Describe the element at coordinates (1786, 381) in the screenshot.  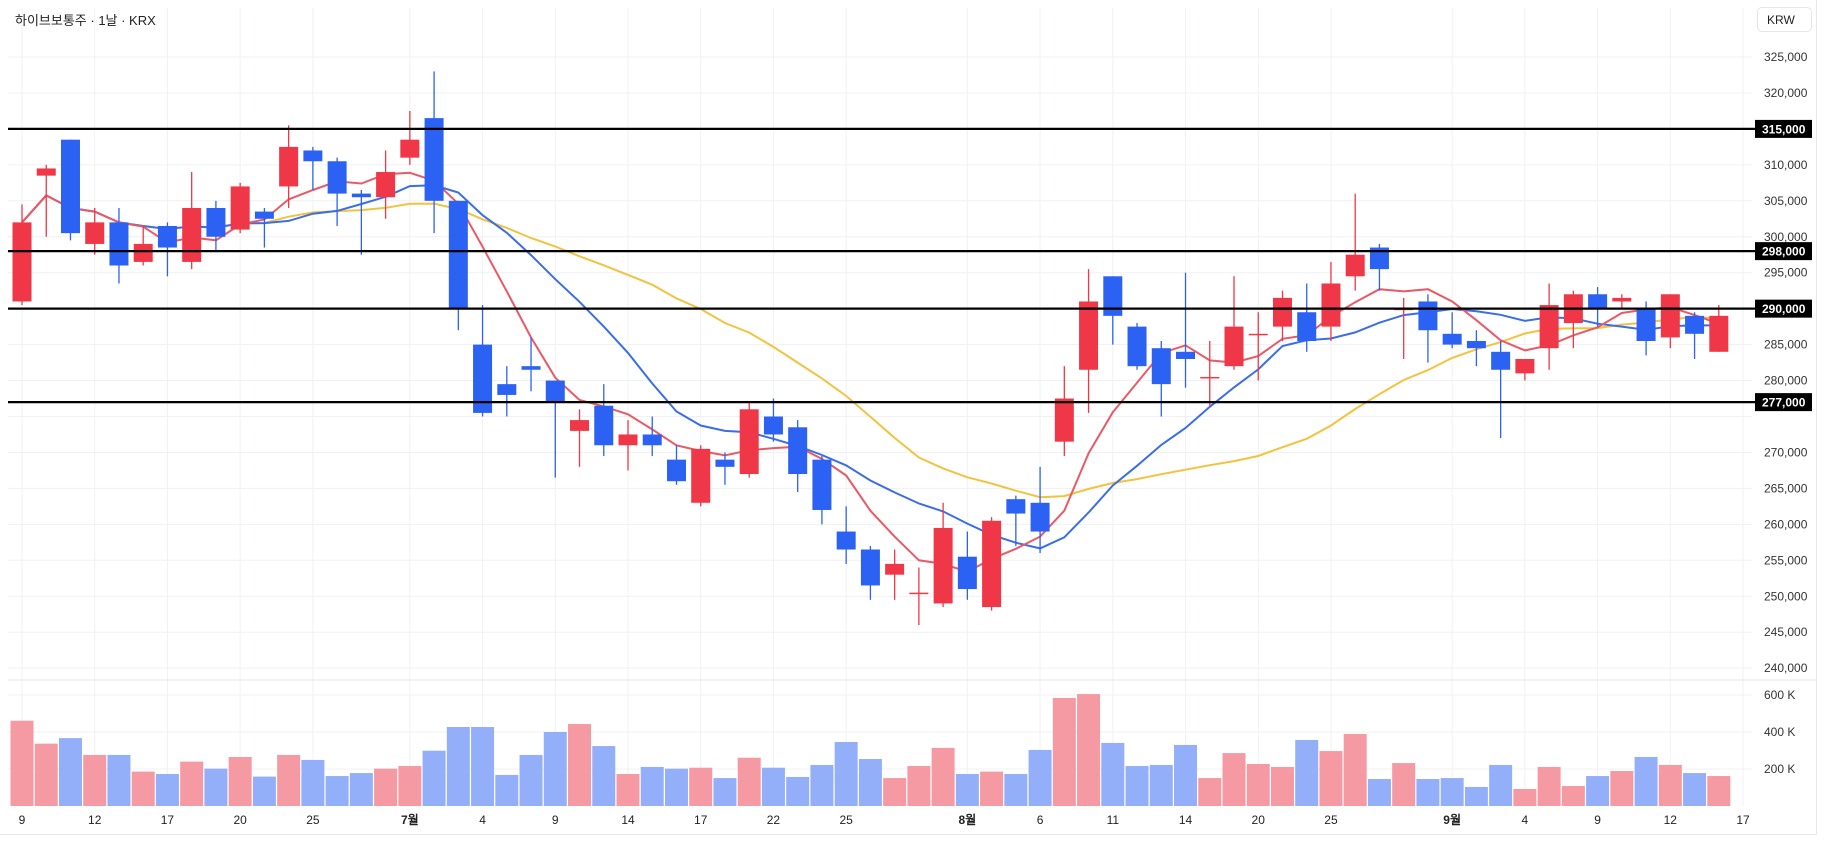
I see `price-tick-label: 280,000` at that location.